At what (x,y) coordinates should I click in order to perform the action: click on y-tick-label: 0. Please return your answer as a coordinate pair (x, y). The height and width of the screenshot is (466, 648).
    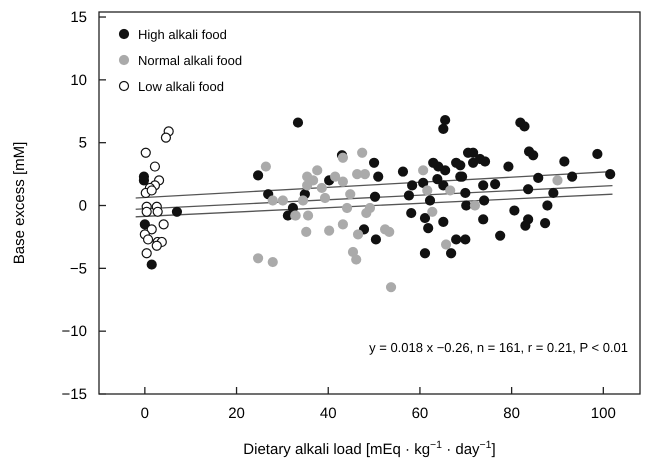
    Looking at the image, I should click on (82, 206).